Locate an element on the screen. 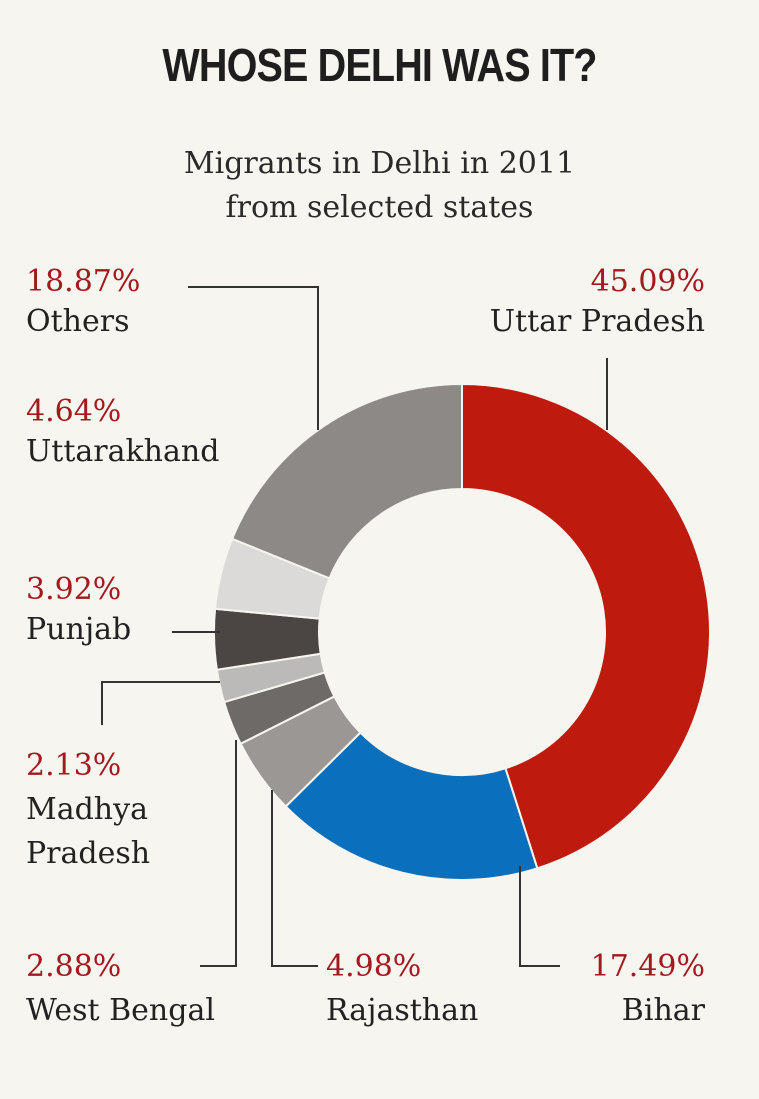 The width and height of the screenshot is (759, 1099). label-rajasthan-name: Rajasthan is located at coordinates (402, 1010).